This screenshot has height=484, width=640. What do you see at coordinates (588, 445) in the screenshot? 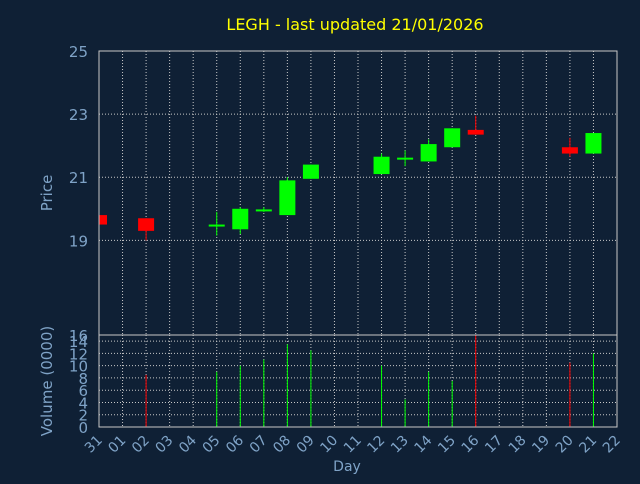
I see `x-tick-label: 21` at bounding box center [588, 445].